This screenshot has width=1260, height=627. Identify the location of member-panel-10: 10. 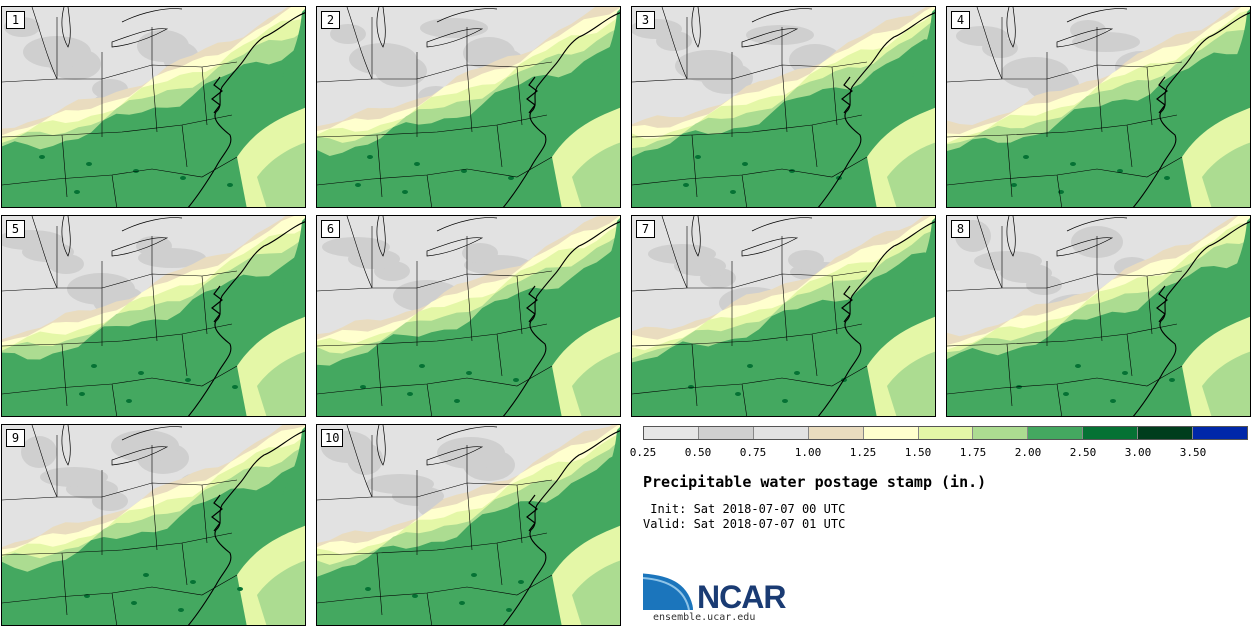
(468, 525).